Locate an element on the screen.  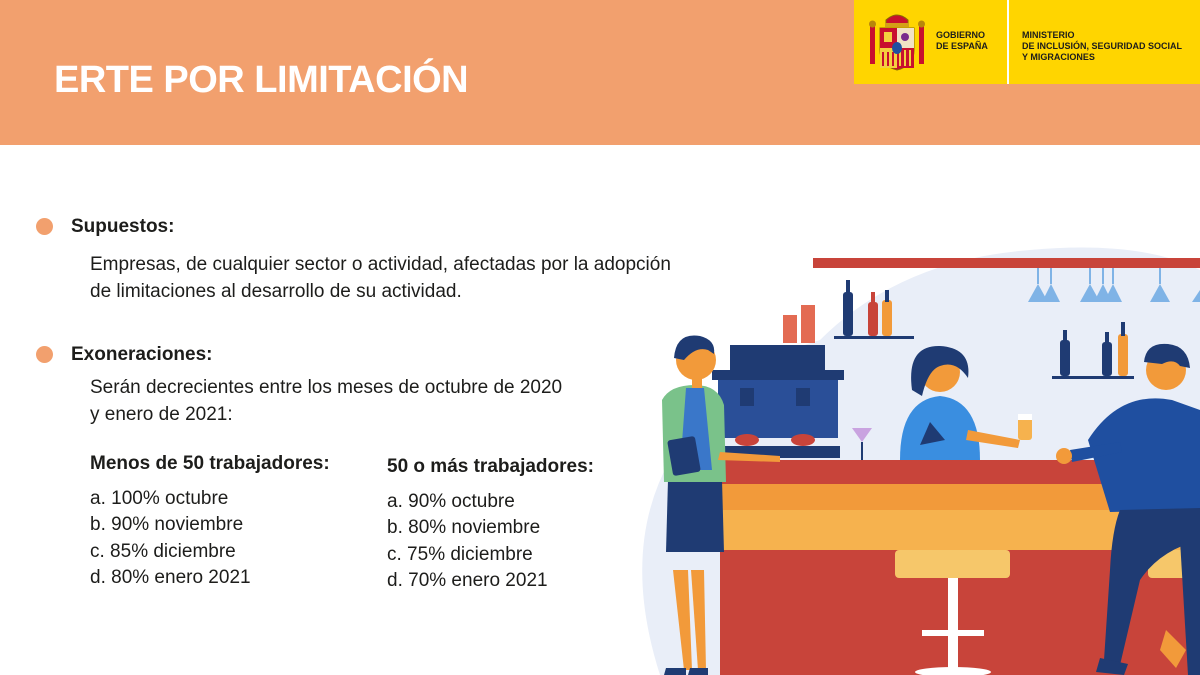
list-item: b. 90% noviembre is located at coordinates (167, 525).